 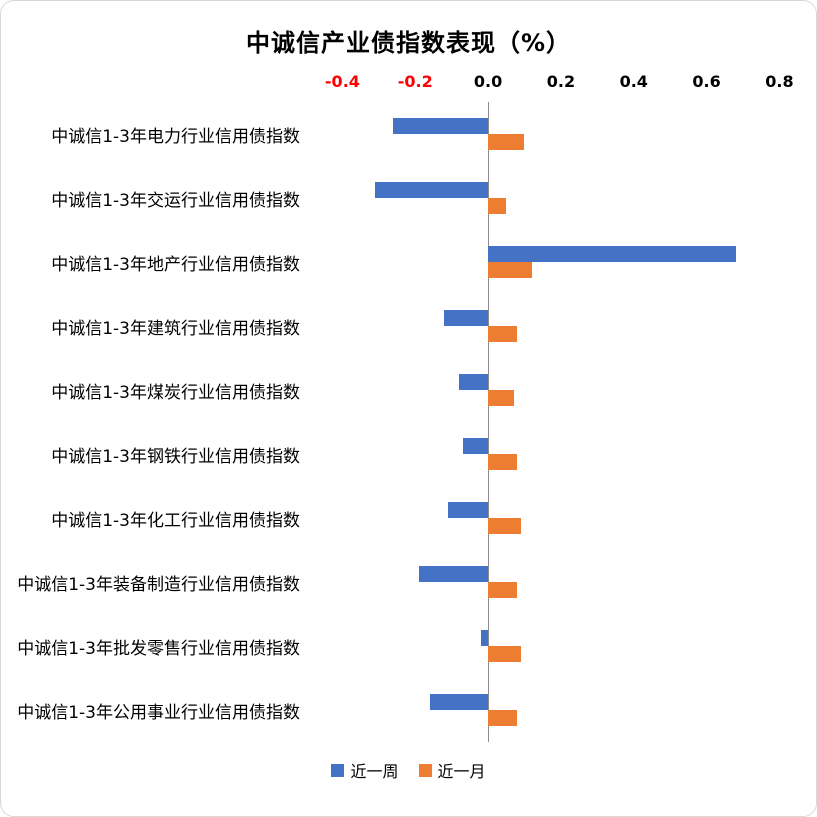 What do you see at coordinates (175, 136) in the screenshot?
I see `category-label: 中诚信1-3年电力行业信用债指数` at bounding box center [175, 136].